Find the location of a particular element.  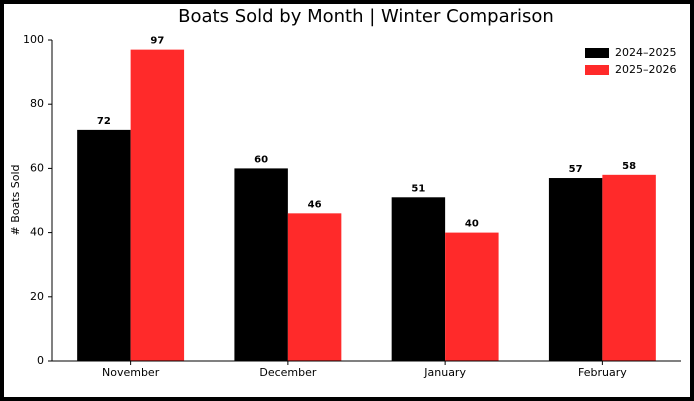

value-label: 51 is located at coordinates (418, 188).